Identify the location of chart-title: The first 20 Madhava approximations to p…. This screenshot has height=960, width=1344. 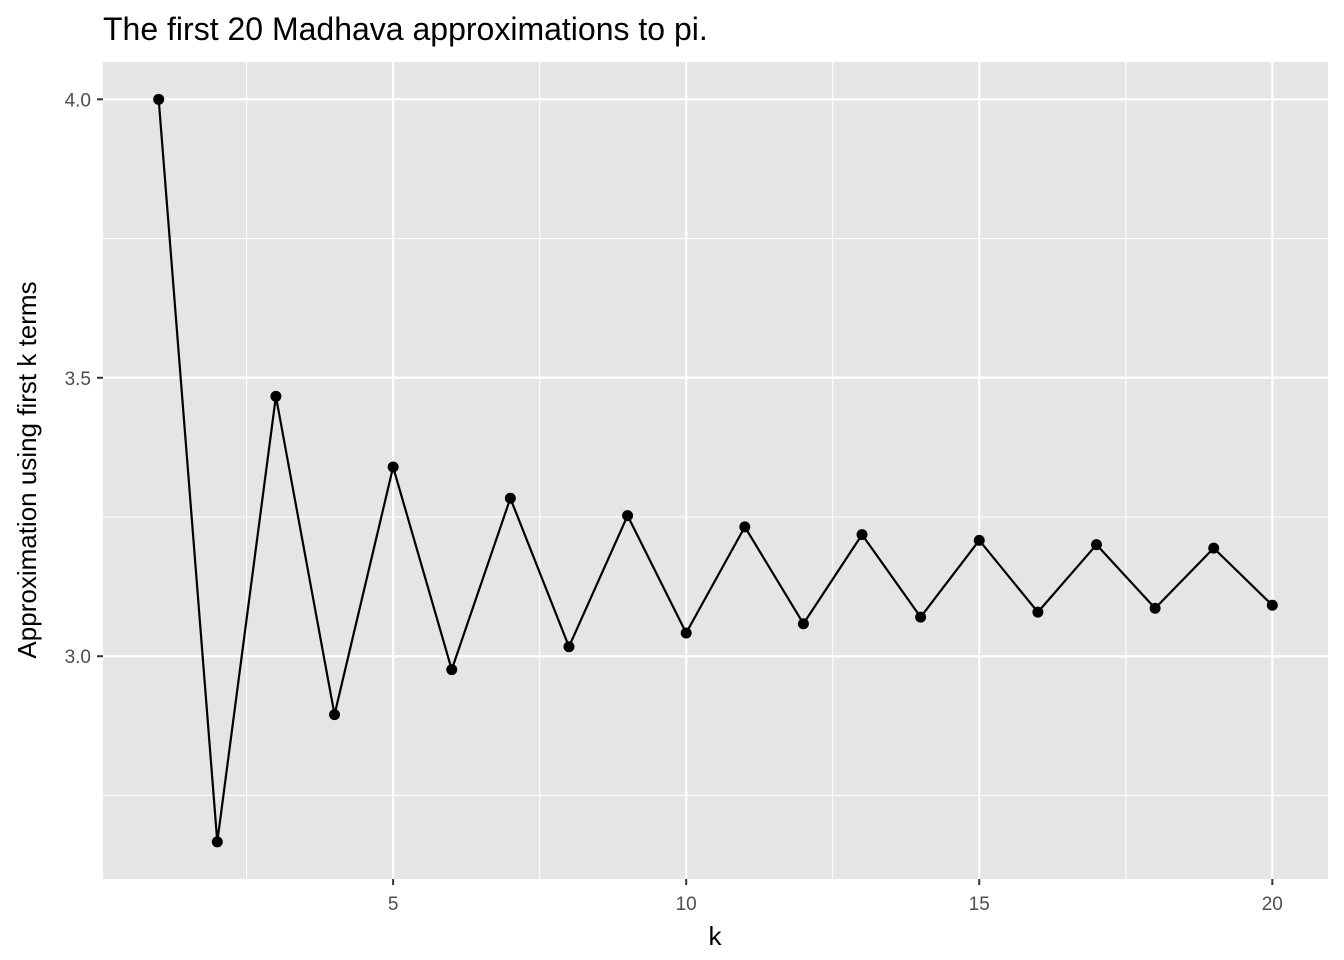
(405, 29).